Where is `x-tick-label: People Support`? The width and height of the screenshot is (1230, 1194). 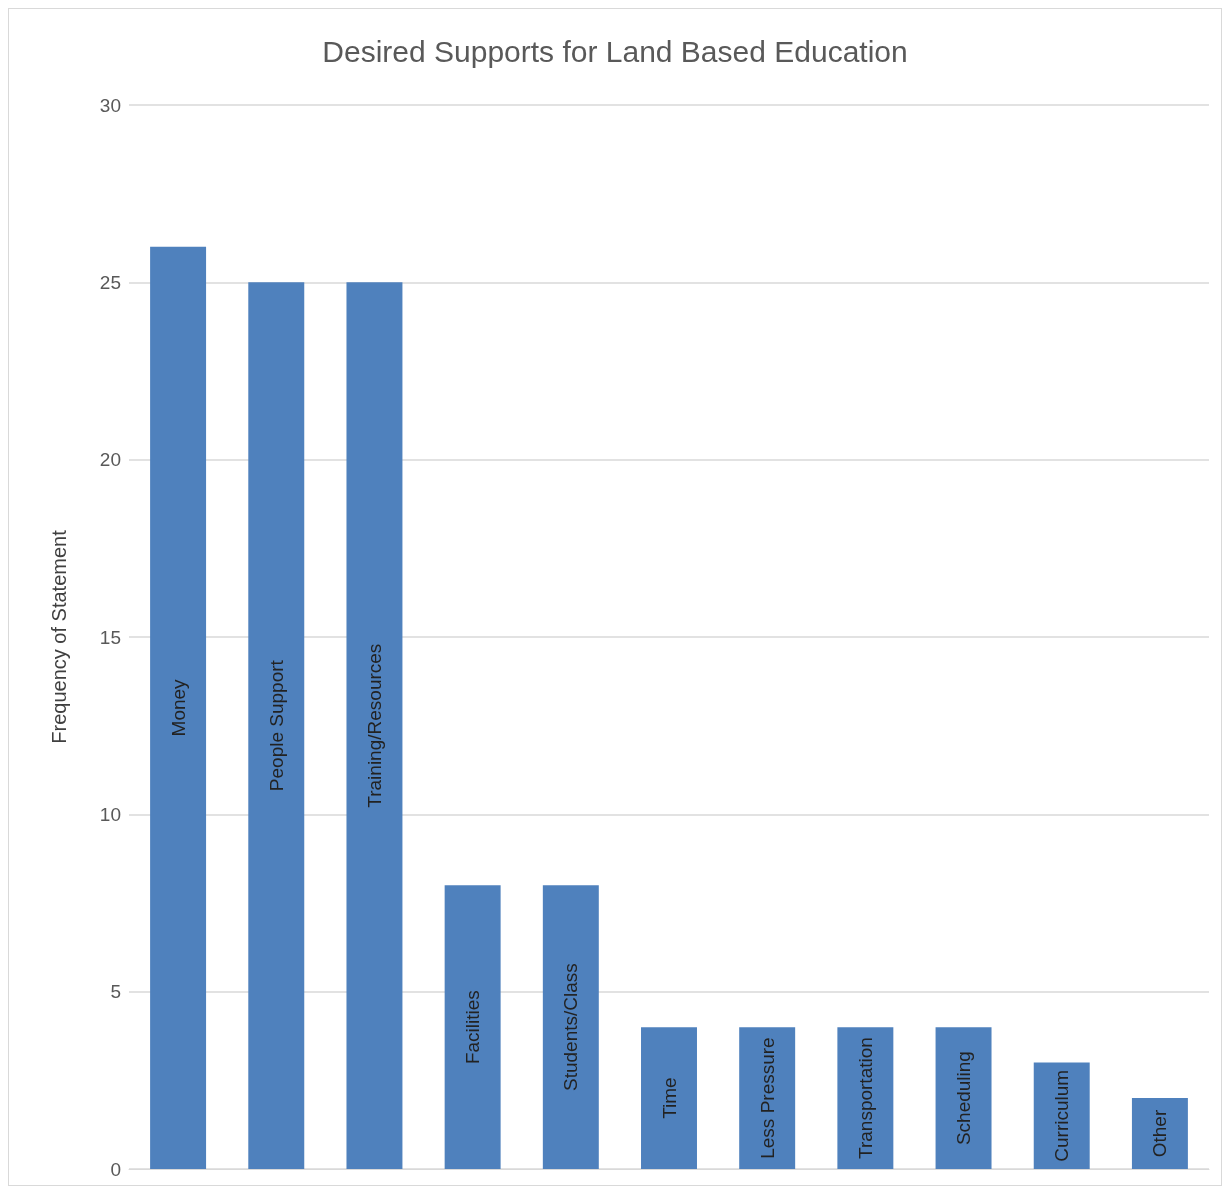 x-tick-label: People Support is located at coordinates (276, 725).